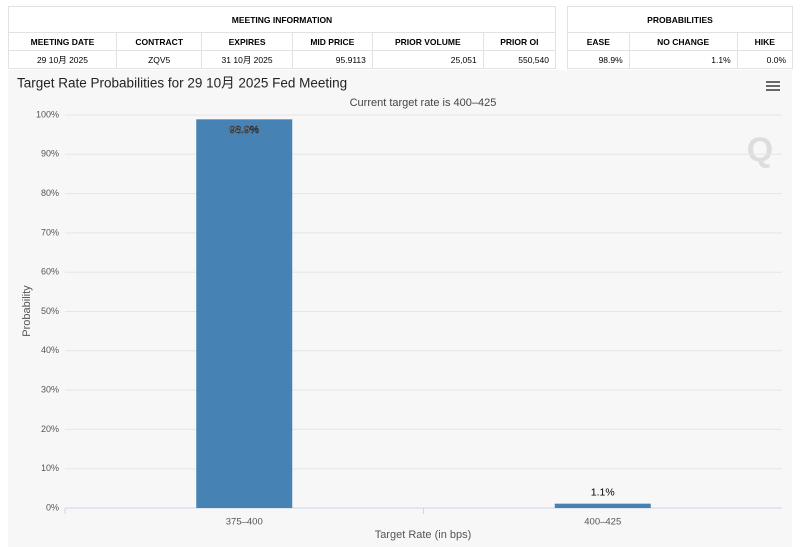  What do you see at coordinates (50, 311) in the screenshot?
I see `y-tick-label: 50%` at bounding box center [50, 311].